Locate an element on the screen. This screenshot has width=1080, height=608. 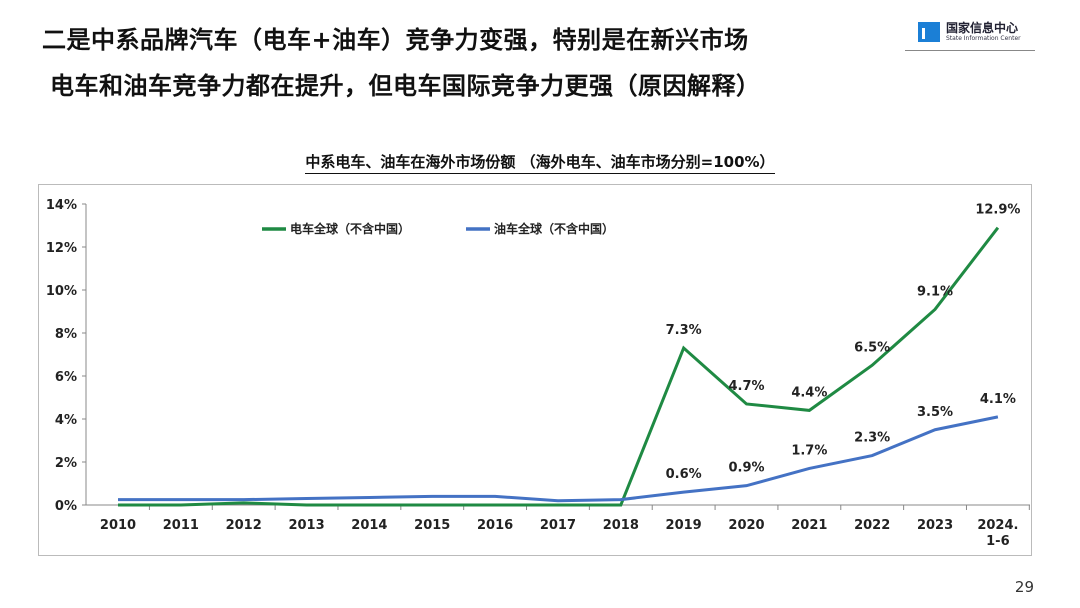
page-number: 29 is located at coordinates (1024, 587).